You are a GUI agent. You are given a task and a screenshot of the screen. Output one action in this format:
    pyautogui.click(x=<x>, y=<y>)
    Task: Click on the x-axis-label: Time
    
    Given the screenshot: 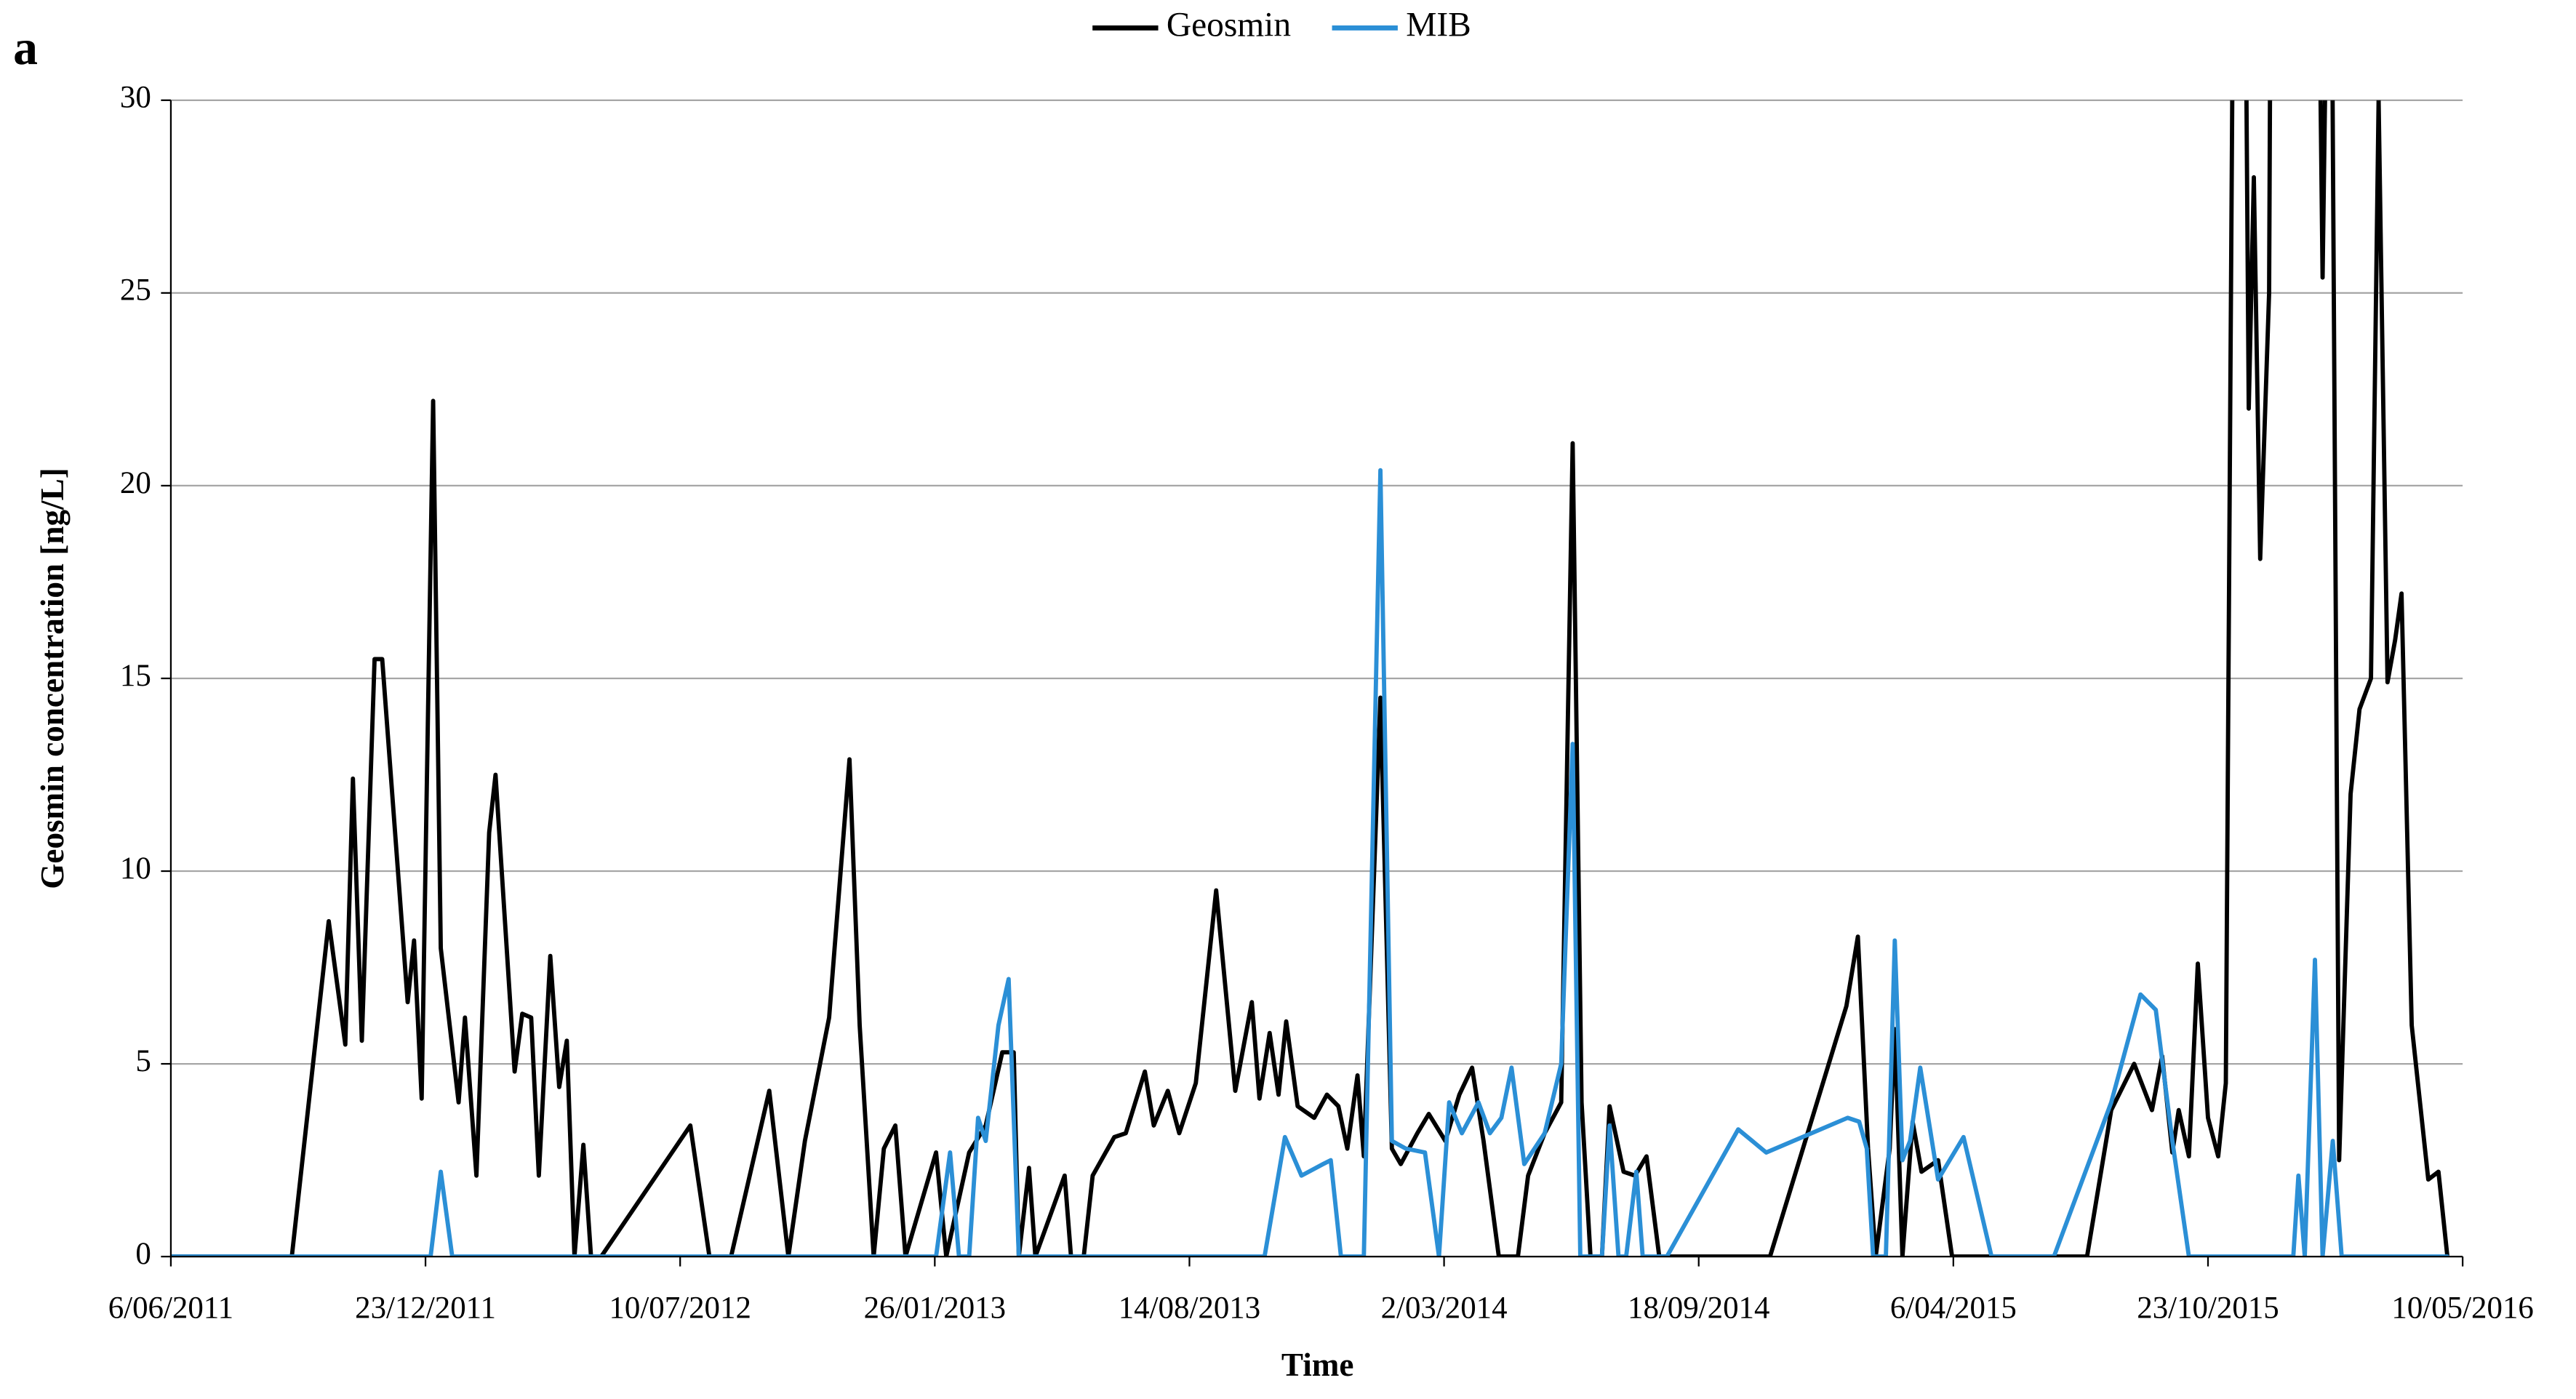 What is the action you would take?
    pyautogui.click(x=1317, y=1365)
    